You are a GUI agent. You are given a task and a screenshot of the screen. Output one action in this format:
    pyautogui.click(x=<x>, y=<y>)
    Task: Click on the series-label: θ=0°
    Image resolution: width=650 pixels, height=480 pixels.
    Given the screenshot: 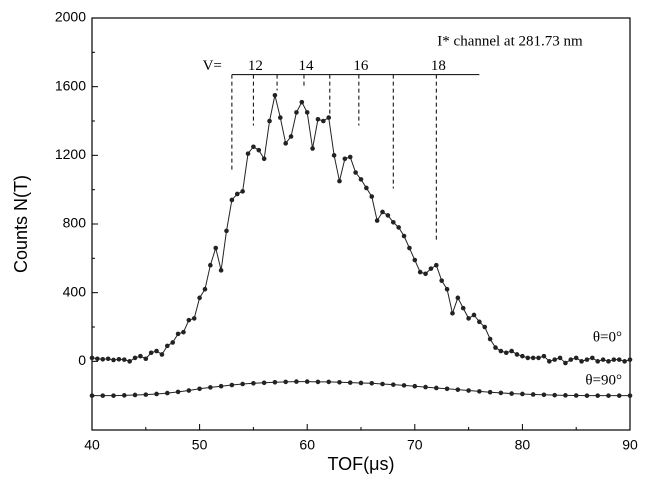 What is the action you would take?
    pyautogui.click(x=607, y=337)
    